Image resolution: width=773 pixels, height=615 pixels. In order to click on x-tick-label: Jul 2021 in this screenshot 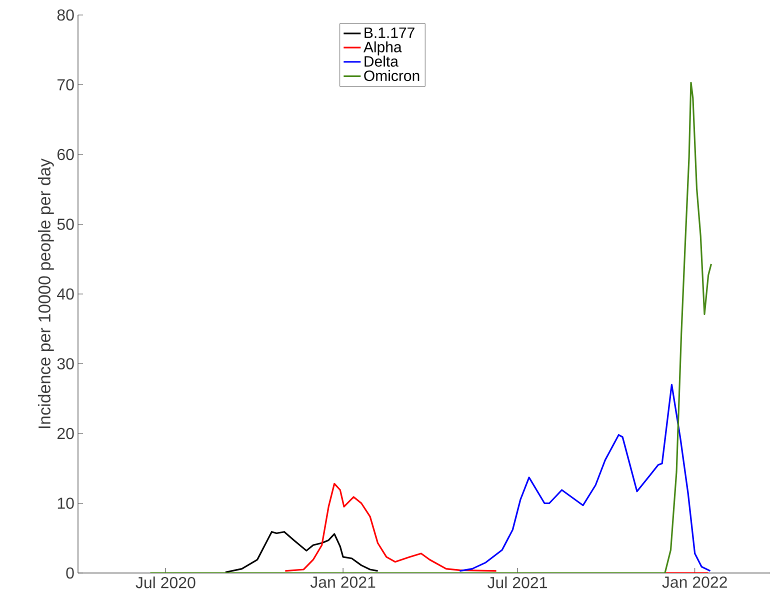, I will do `click(517, 582)`.